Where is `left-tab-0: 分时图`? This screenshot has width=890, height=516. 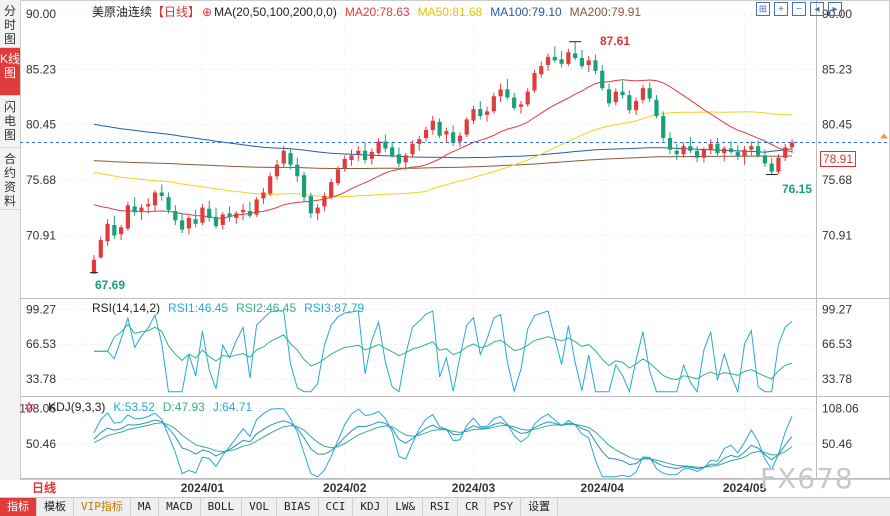
left-tab-0: 分时图 is located at coordinates (10, 24).